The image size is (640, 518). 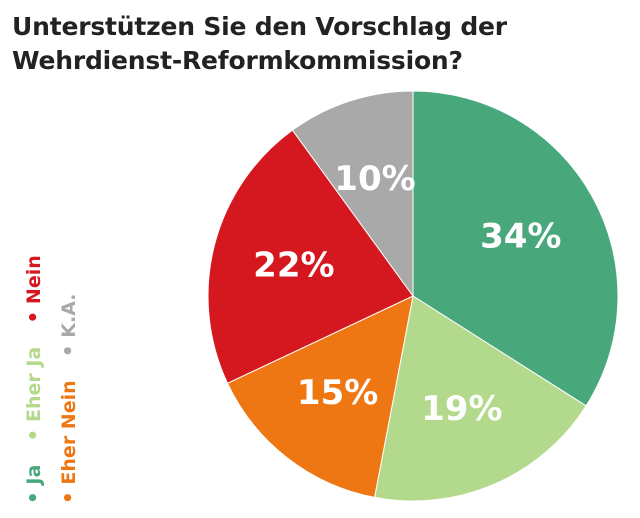 I want to click on legend-item-ja: • Ja, so click(x=33, y=481).